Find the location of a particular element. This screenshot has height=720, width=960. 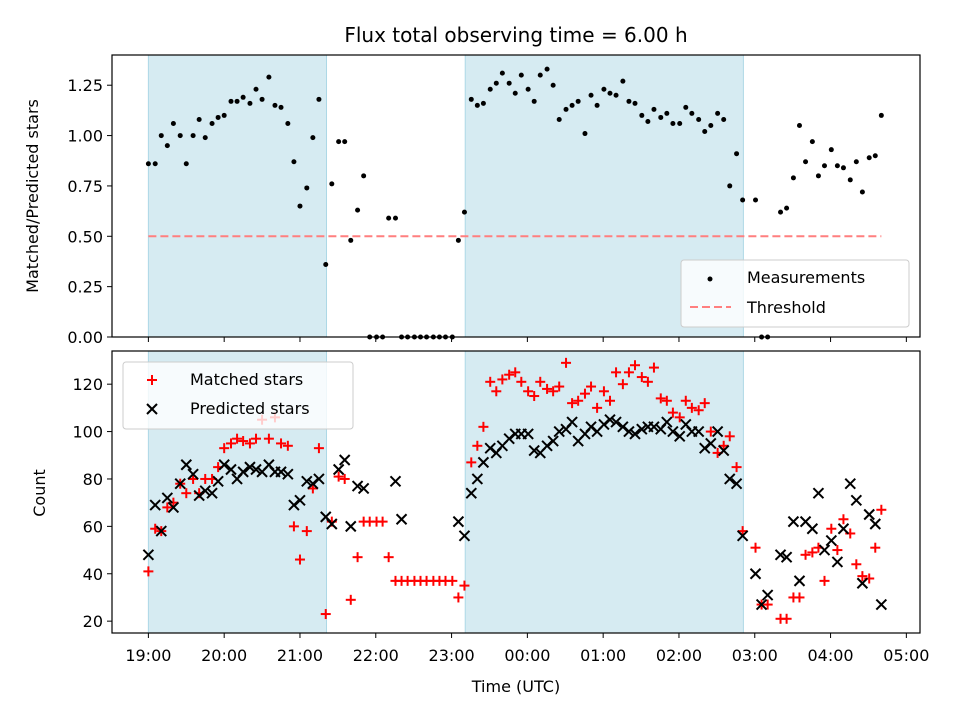

x-tick-label: 20:00 is located at coordinates (224, 655).